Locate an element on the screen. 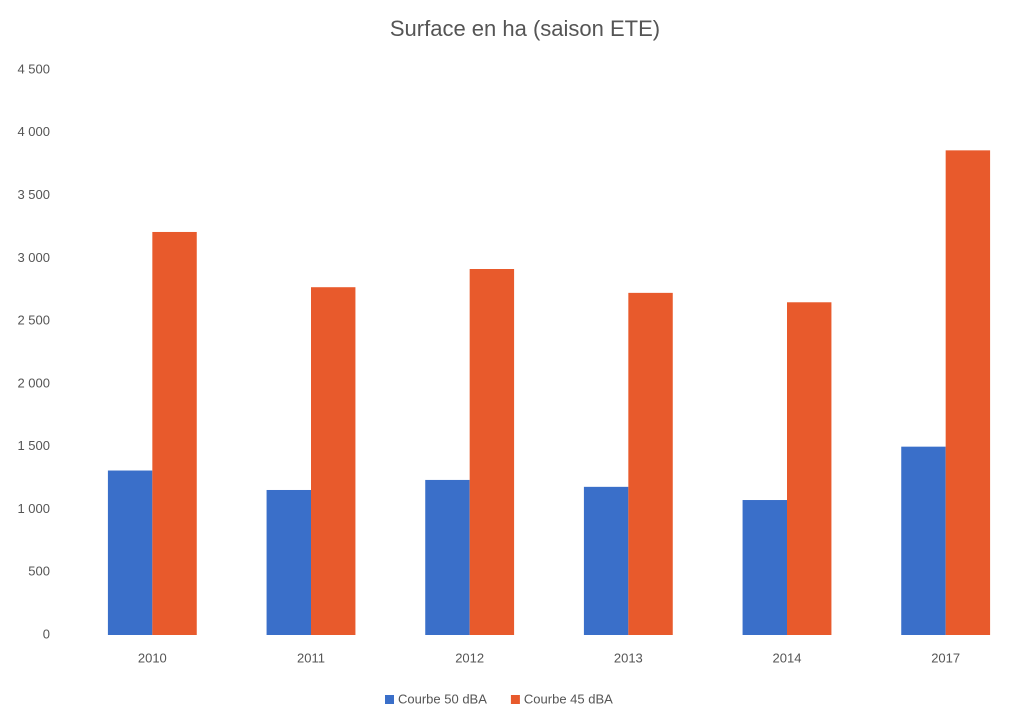 The width and height of the screenshot is (1034, 725). y-tick-label: 4 500 is located at coordinates (33, 68).